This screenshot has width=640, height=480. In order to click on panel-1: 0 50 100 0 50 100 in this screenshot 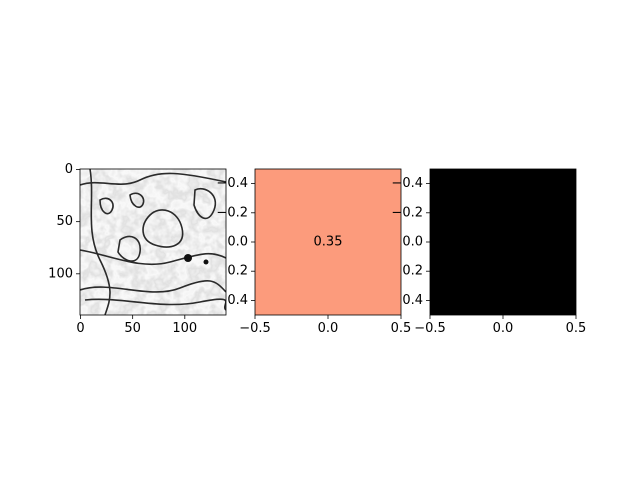, I will do `click(137, 249)`.